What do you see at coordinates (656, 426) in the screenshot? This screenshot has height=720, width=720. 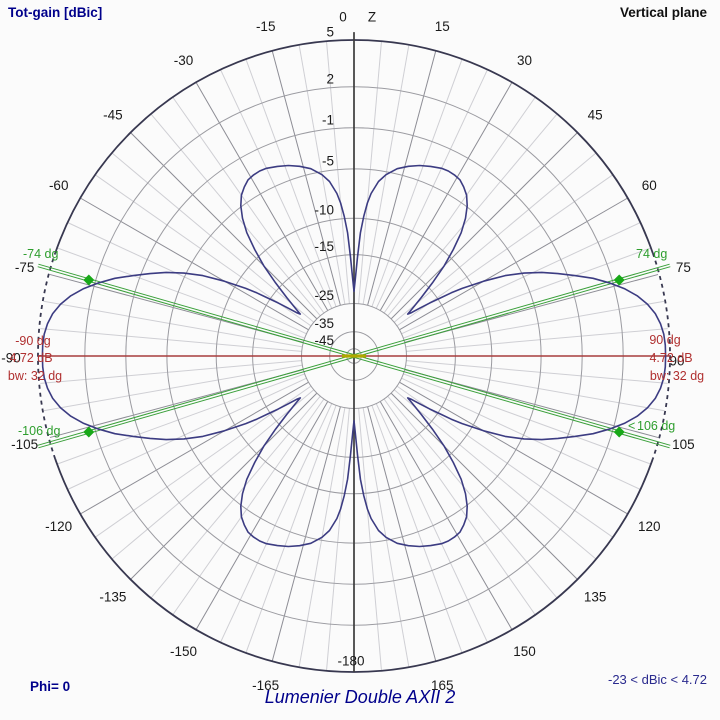 I see `marker-angle-label: 106 dg` at bounding box center [656, 426].